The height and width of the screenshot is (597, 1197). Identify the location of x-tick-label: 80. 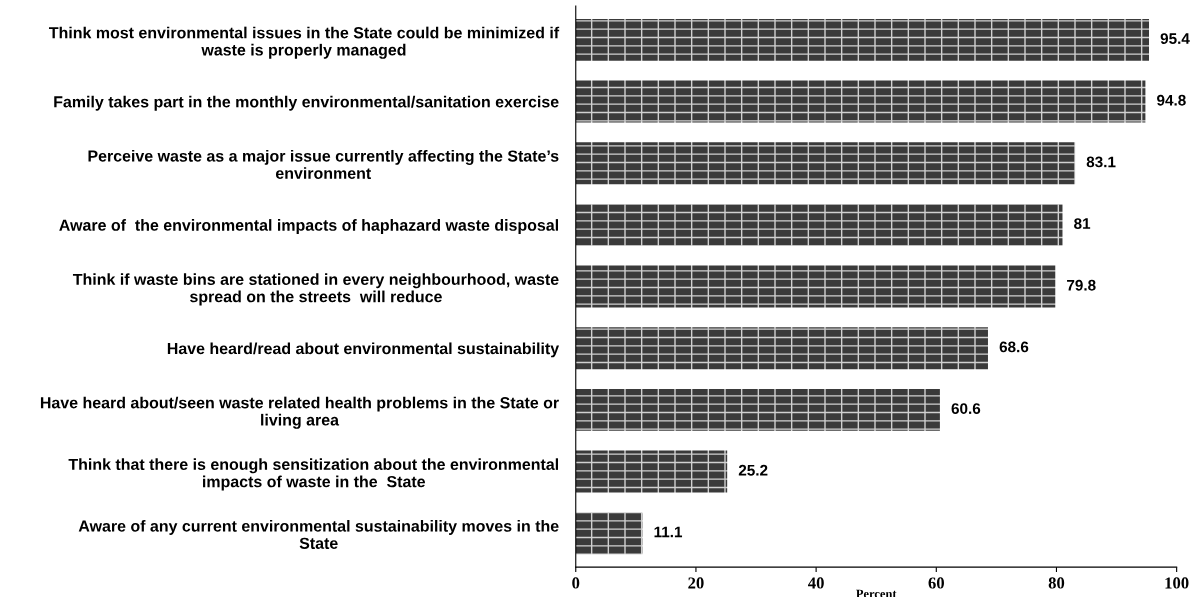
(1056, 583).